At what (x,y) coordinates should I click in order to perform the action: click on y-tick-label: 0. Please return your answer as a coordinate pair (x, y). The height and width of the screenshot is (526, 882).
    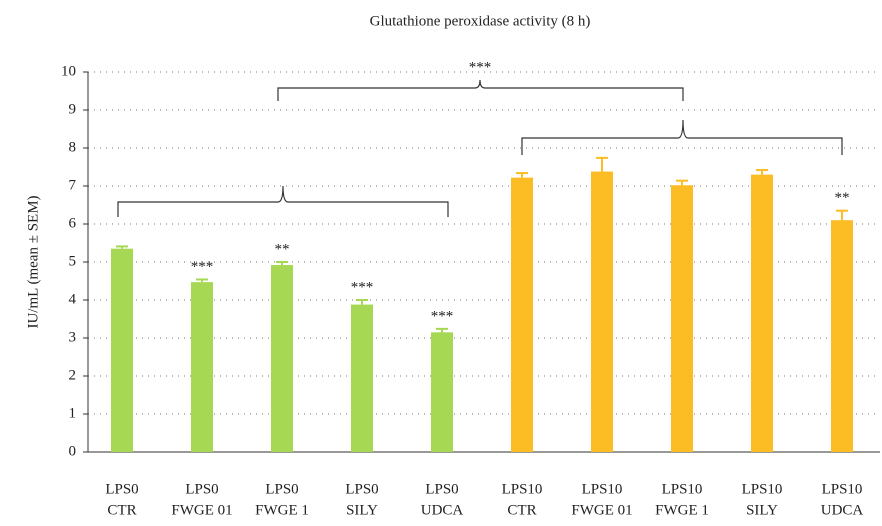
    Looking at the image, I should click on (73, 451).